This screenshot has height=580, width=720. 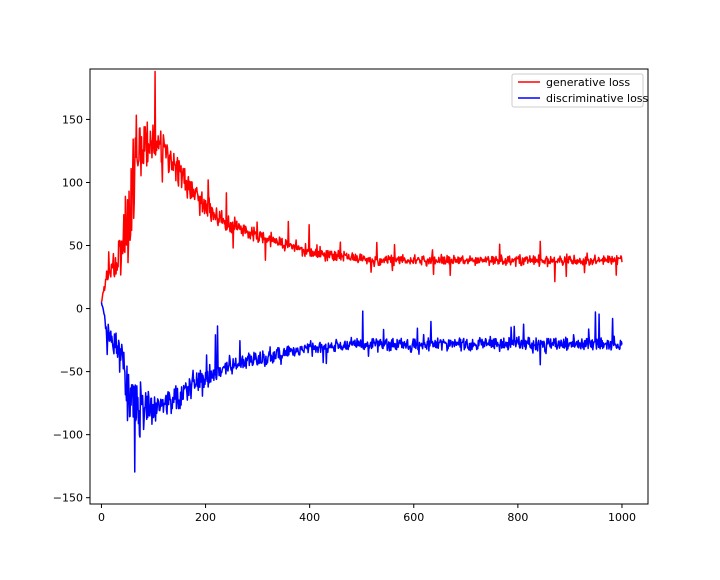 I want to click on x-tick-label: 600, so click(x=413, y=517).